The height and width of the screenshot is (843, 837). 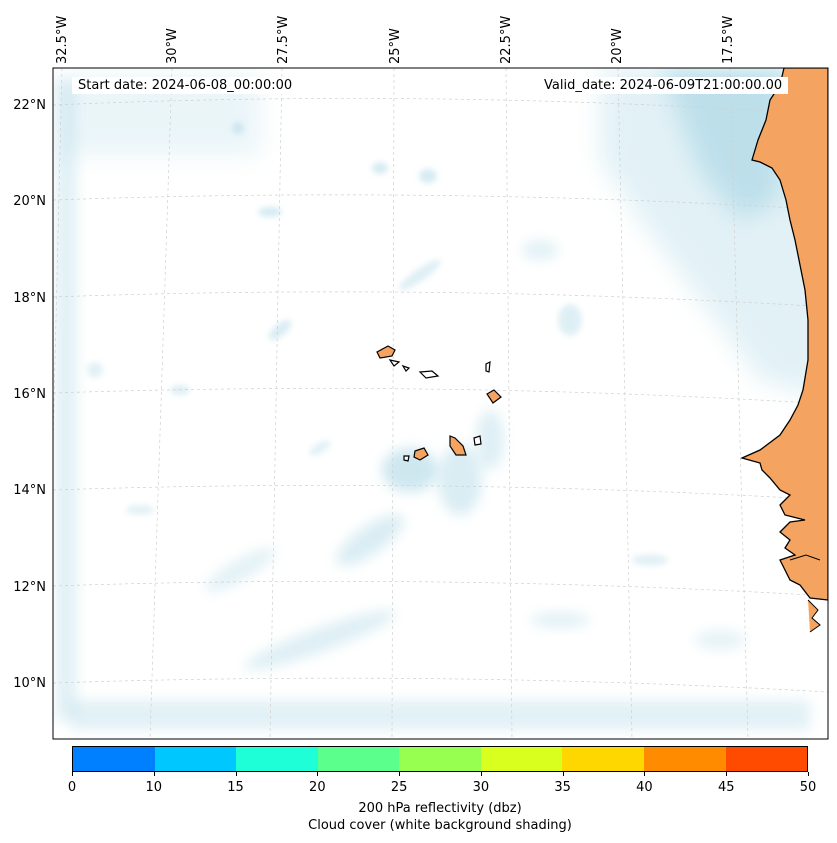 What do you see at coordinates (617, 46) in the screenshot?
I see `lon-label-20w: 20°W` at bounding box center [617, 46].